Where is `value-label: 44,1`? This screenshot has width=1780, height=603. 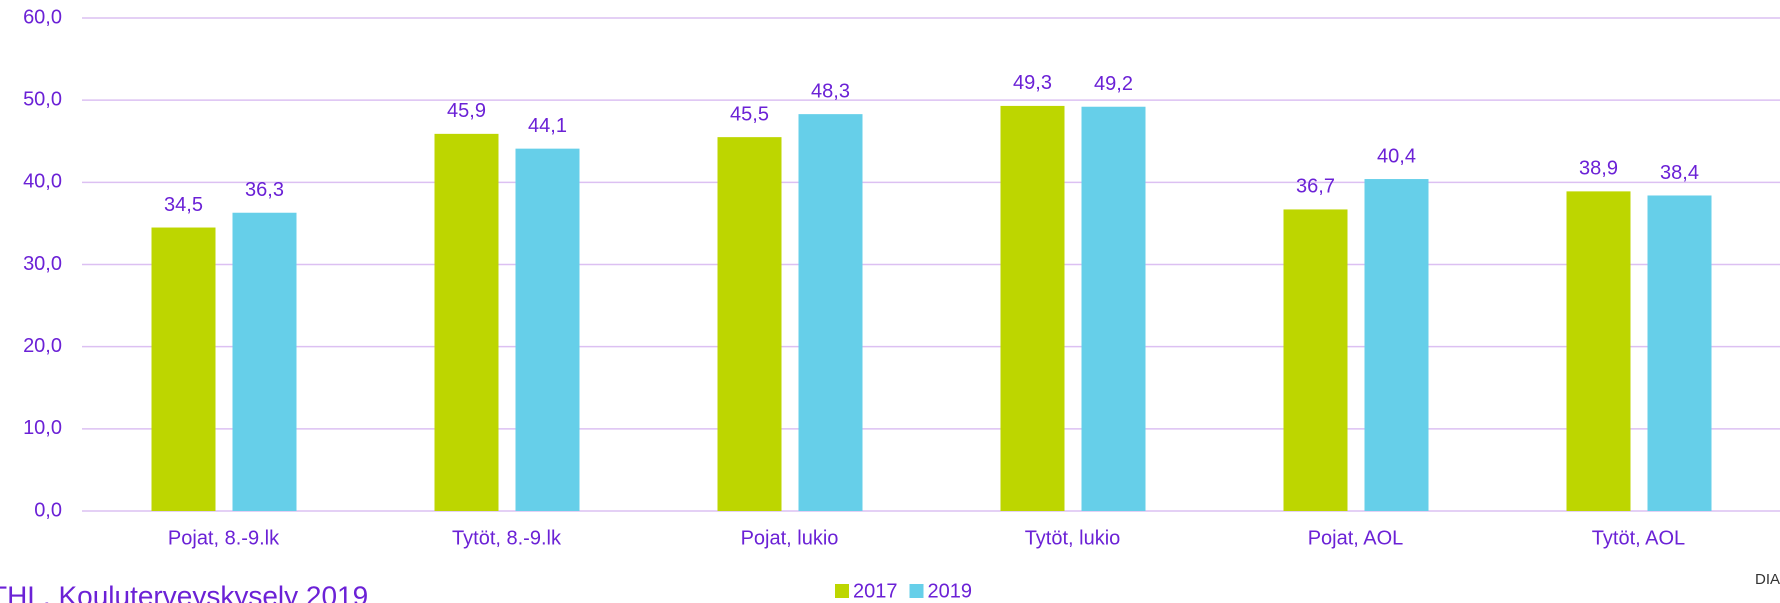 value-label: 44,1 is located at coordinates (547, 126).